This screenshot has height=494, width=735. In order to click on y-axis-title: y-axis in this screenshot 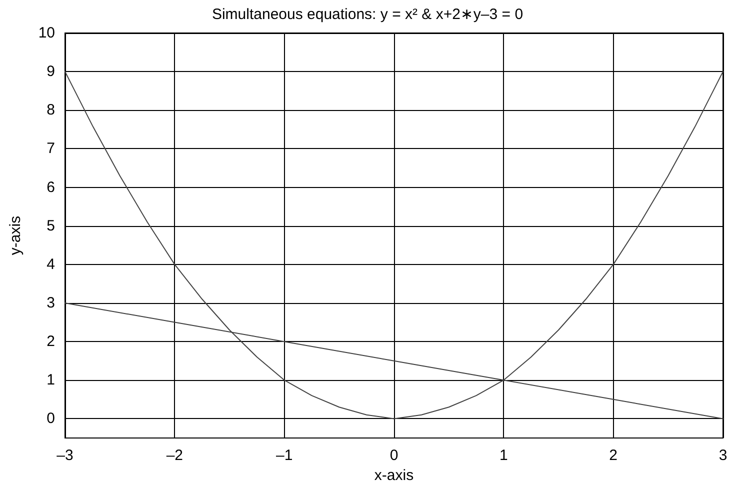, I will do `click(15, 236)`.